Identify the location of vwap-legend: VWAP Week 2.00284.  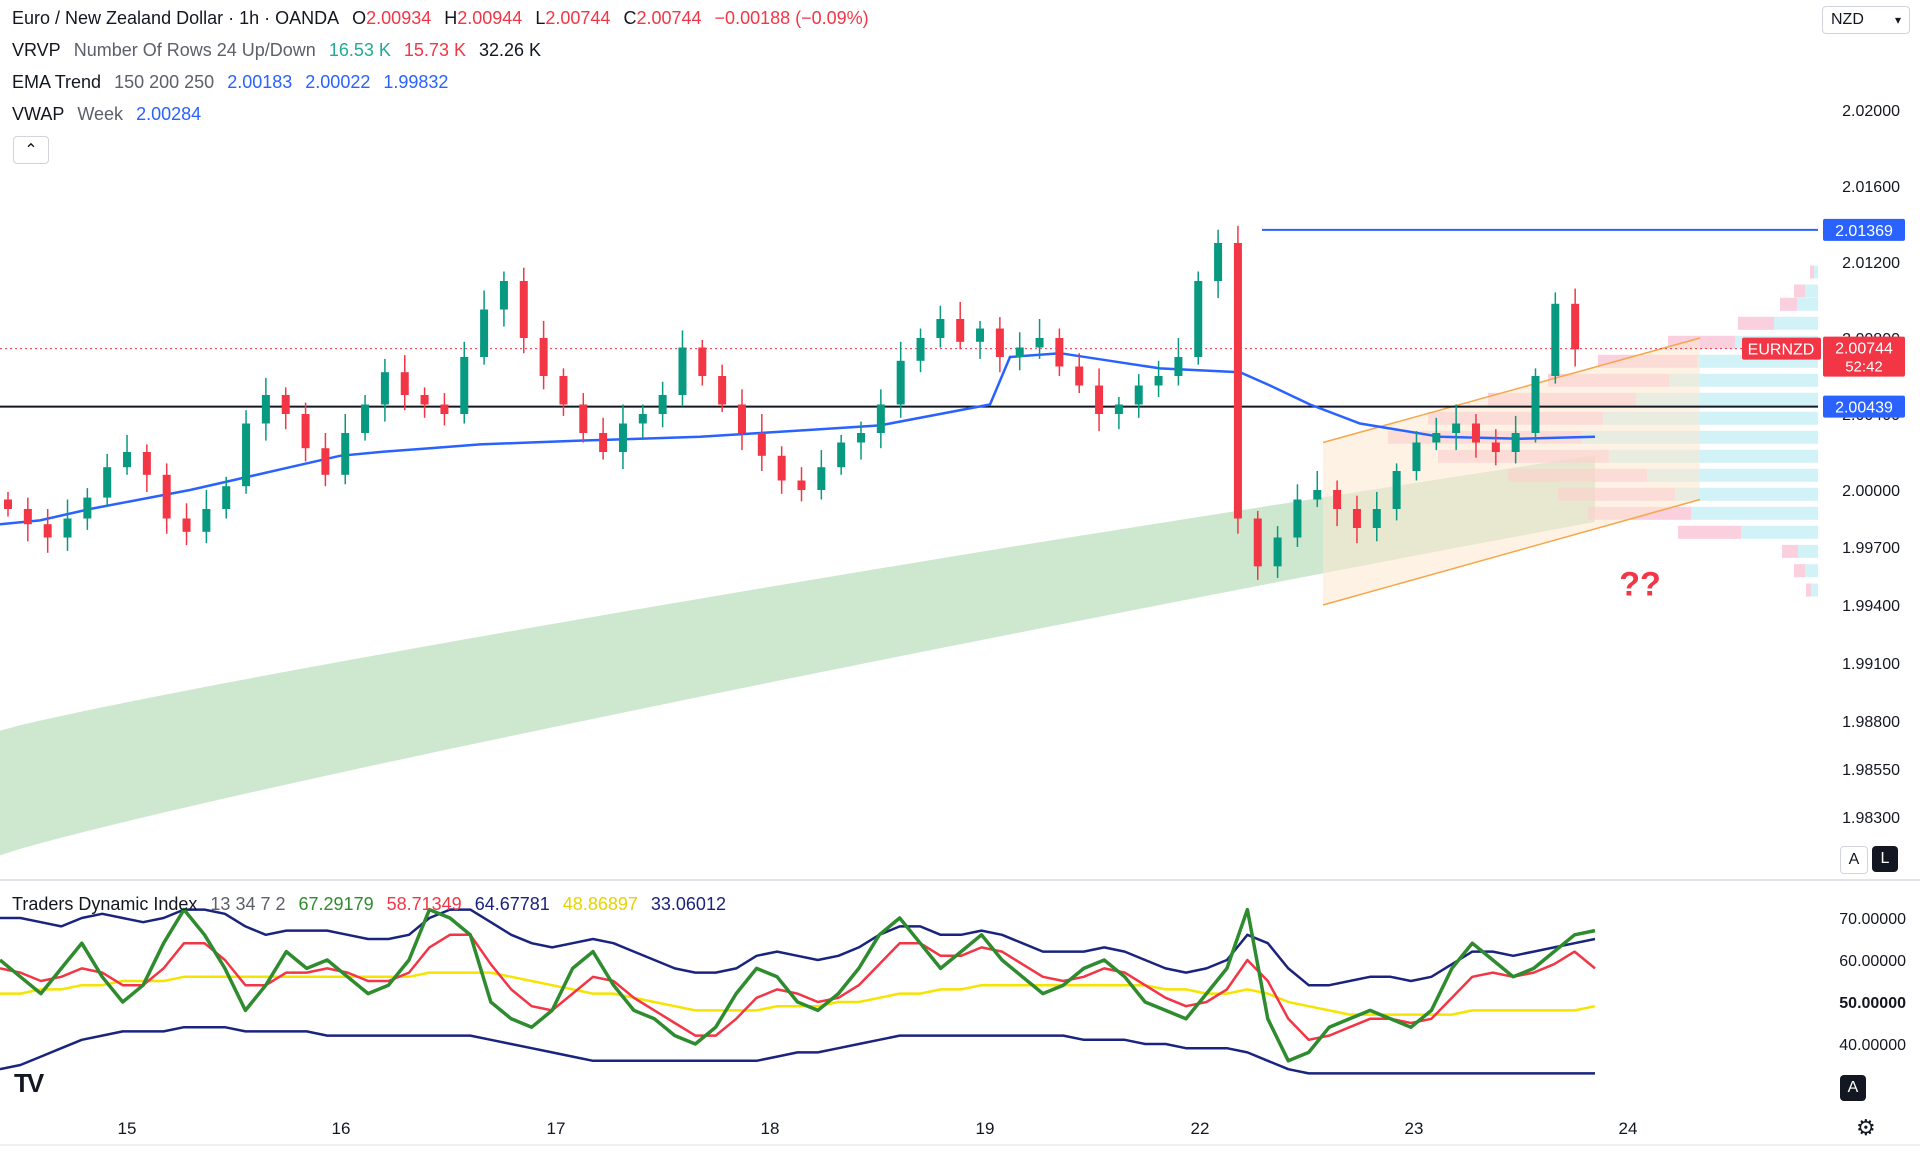
(110, 114).